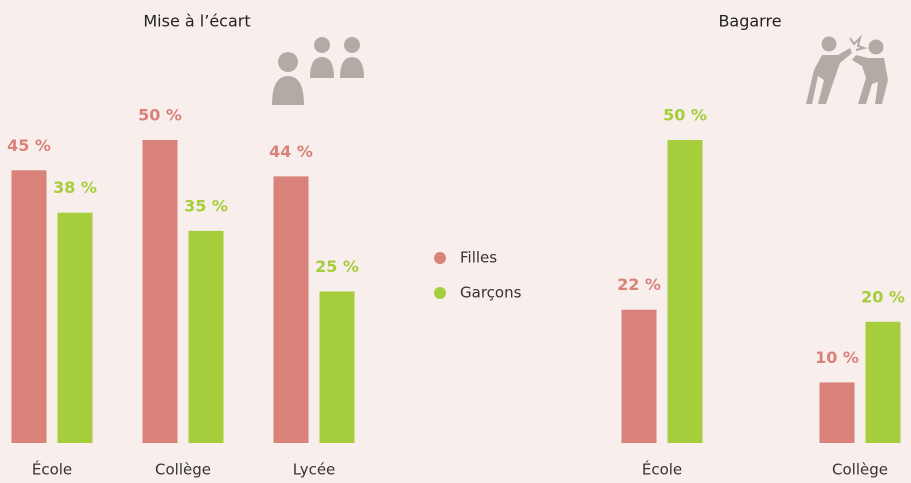  What do you see at coordinates (29, 145) in the screenshot?
I see `data-label: 45 %` at bounding box center [29, 145].